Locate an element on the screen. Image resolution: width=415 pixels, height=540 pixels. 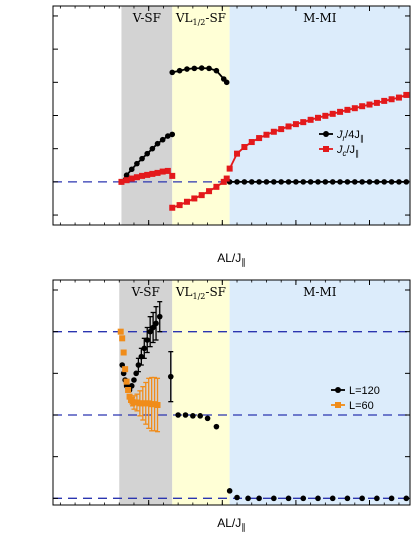
legend-label-main: J is located at coordinates (339, 135).